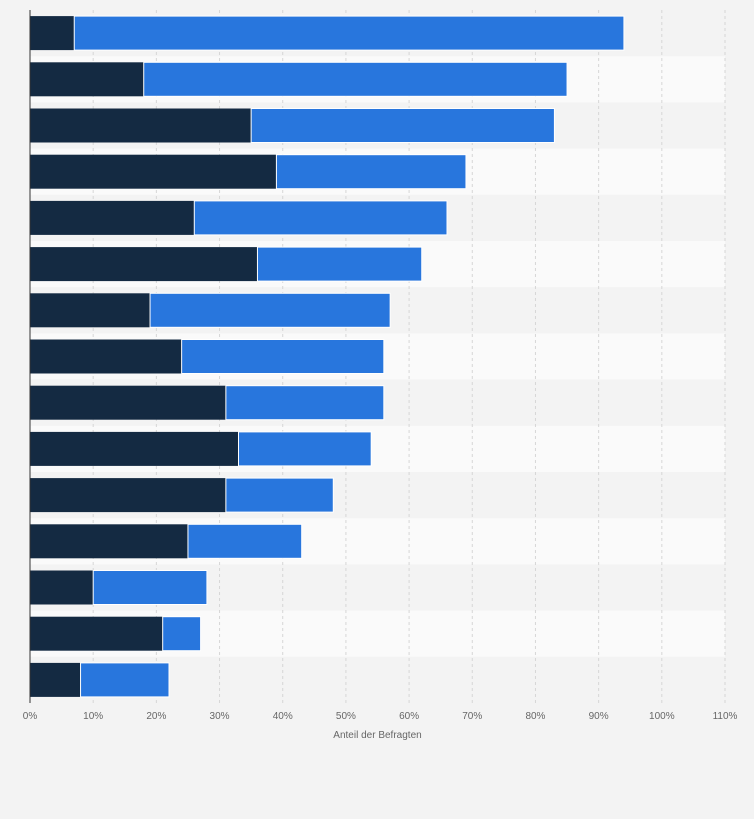  What do you see at coordinates (535, 716) in the screenshot?
I see `x-tick-label: 80%` at bounding box center [535, 716].